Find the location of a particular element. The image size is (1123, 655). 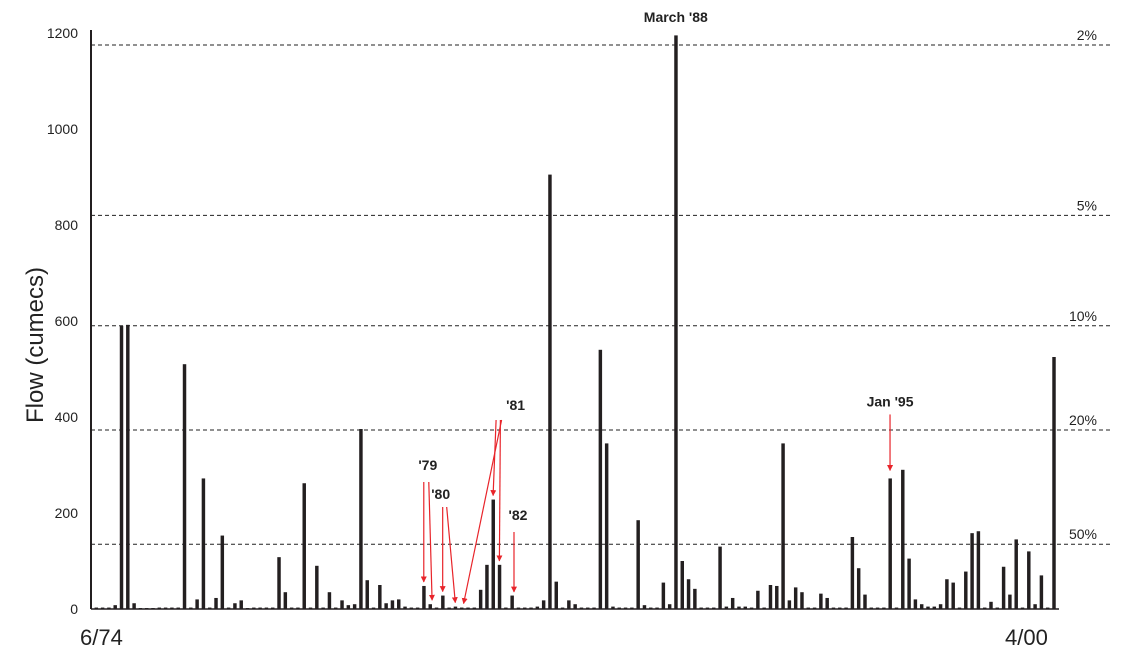

reference-line-label: 50% is located at coordinates (1083, 534).